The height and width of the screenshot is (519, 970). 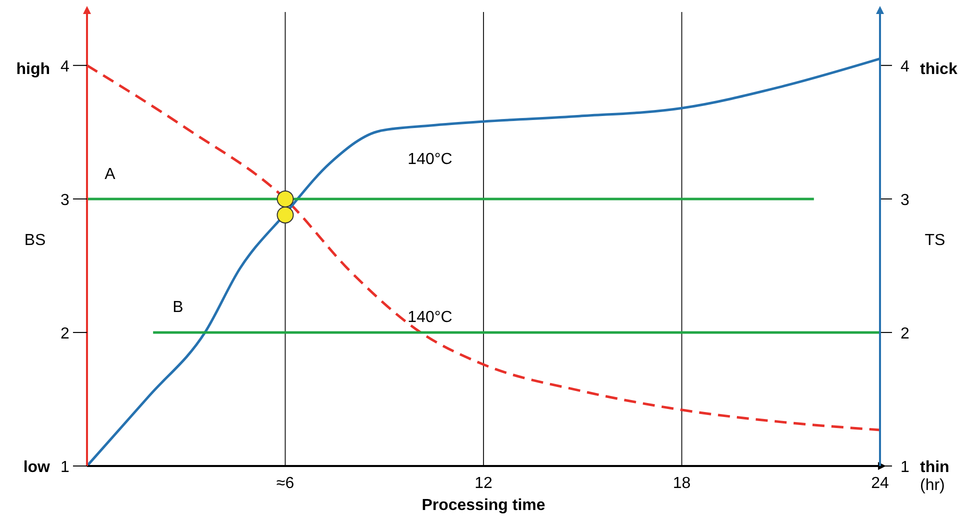 I want to click on y-tick-label: 2, so click(x=65, y=333).